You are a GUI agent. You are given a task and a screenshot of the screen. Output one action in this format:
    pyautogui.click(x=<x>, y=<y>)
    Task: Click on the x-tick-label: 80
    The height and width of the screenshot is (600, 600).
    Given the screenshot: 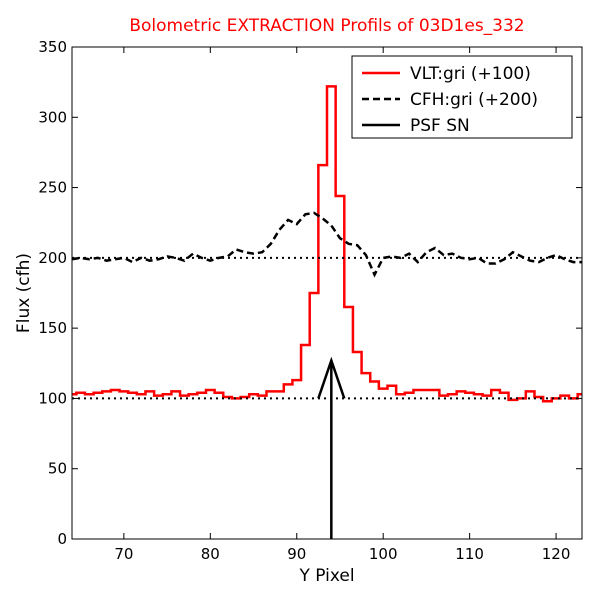 What is the action you would take?
    pyautogui.click(x=210, y=554)
    